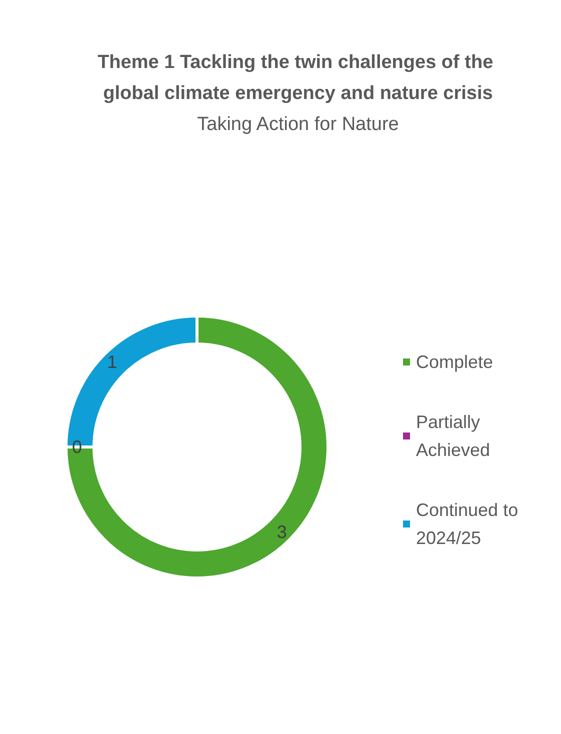 The width and height of the screenshot is (561, 734). I want to click on chart-title: Theme 1 Tackling the twin challenges of the global climate emergency and nature crisis, so click(298, 78).